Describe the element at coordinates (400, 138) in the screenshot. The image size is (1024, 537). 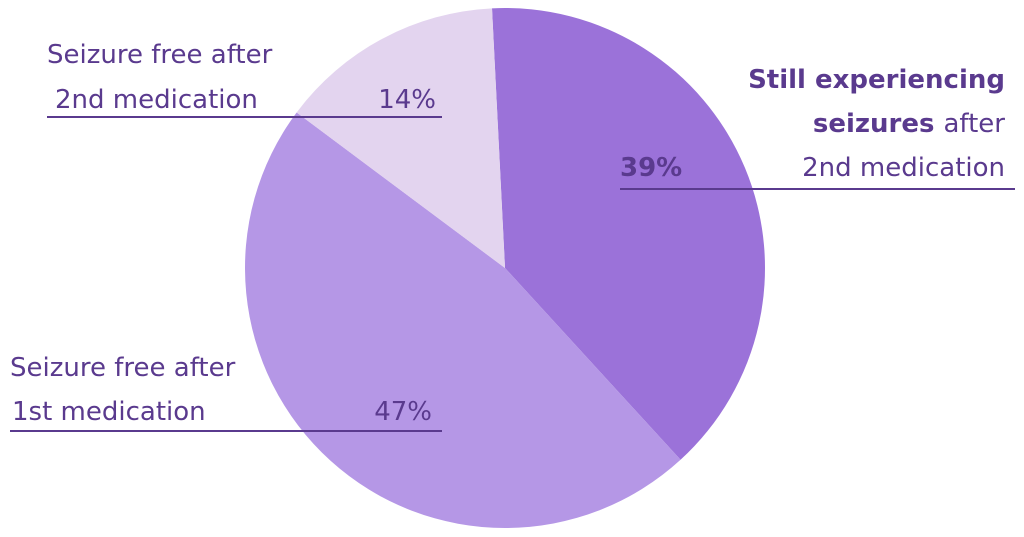
I see `pie-slice` at that location.